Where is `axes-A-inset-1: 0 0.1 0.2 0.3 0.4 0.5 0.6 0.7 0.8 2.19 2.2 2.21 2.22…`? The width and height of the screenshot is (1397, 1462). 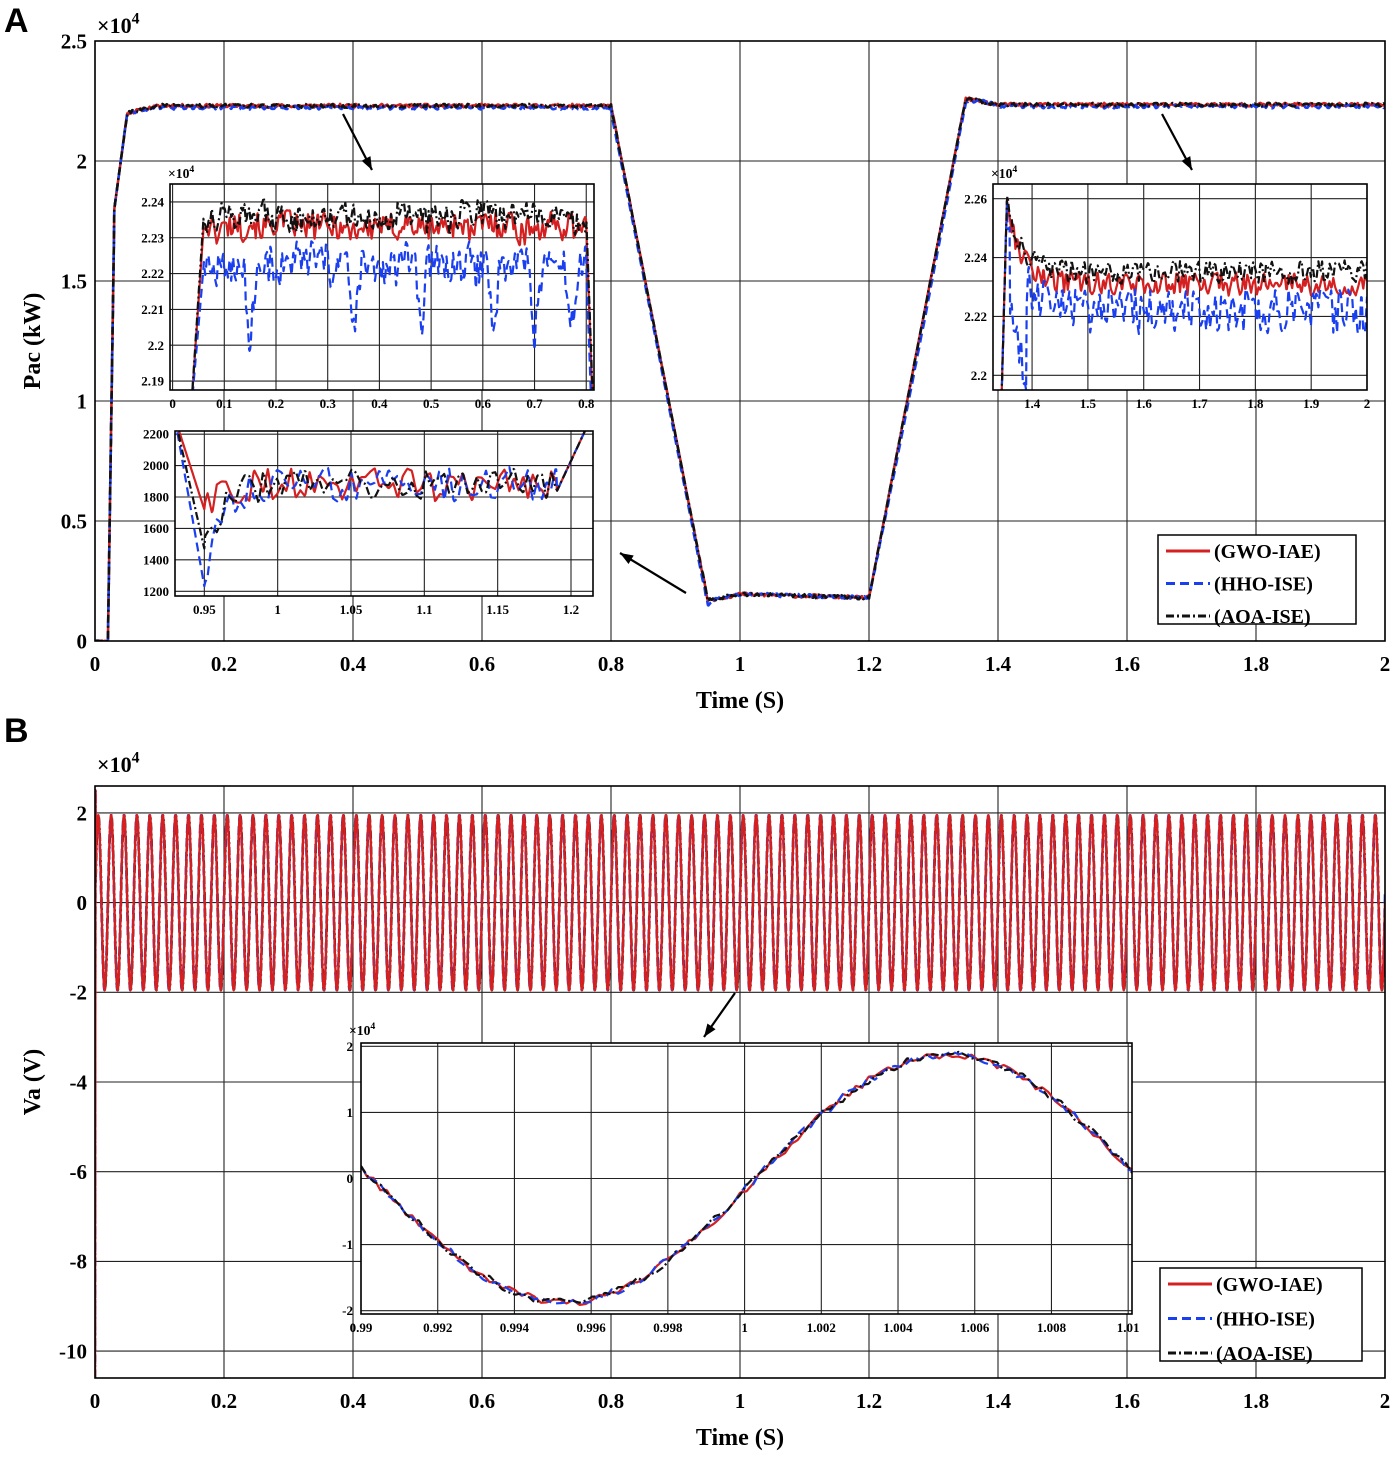 axes-A-inset-1: 0 0.1 0.2 0.3 0.4 0.5 0.6 0.7 0.8 2.19 2.2 2.21 2.22… is located at coordinates (368, 287).